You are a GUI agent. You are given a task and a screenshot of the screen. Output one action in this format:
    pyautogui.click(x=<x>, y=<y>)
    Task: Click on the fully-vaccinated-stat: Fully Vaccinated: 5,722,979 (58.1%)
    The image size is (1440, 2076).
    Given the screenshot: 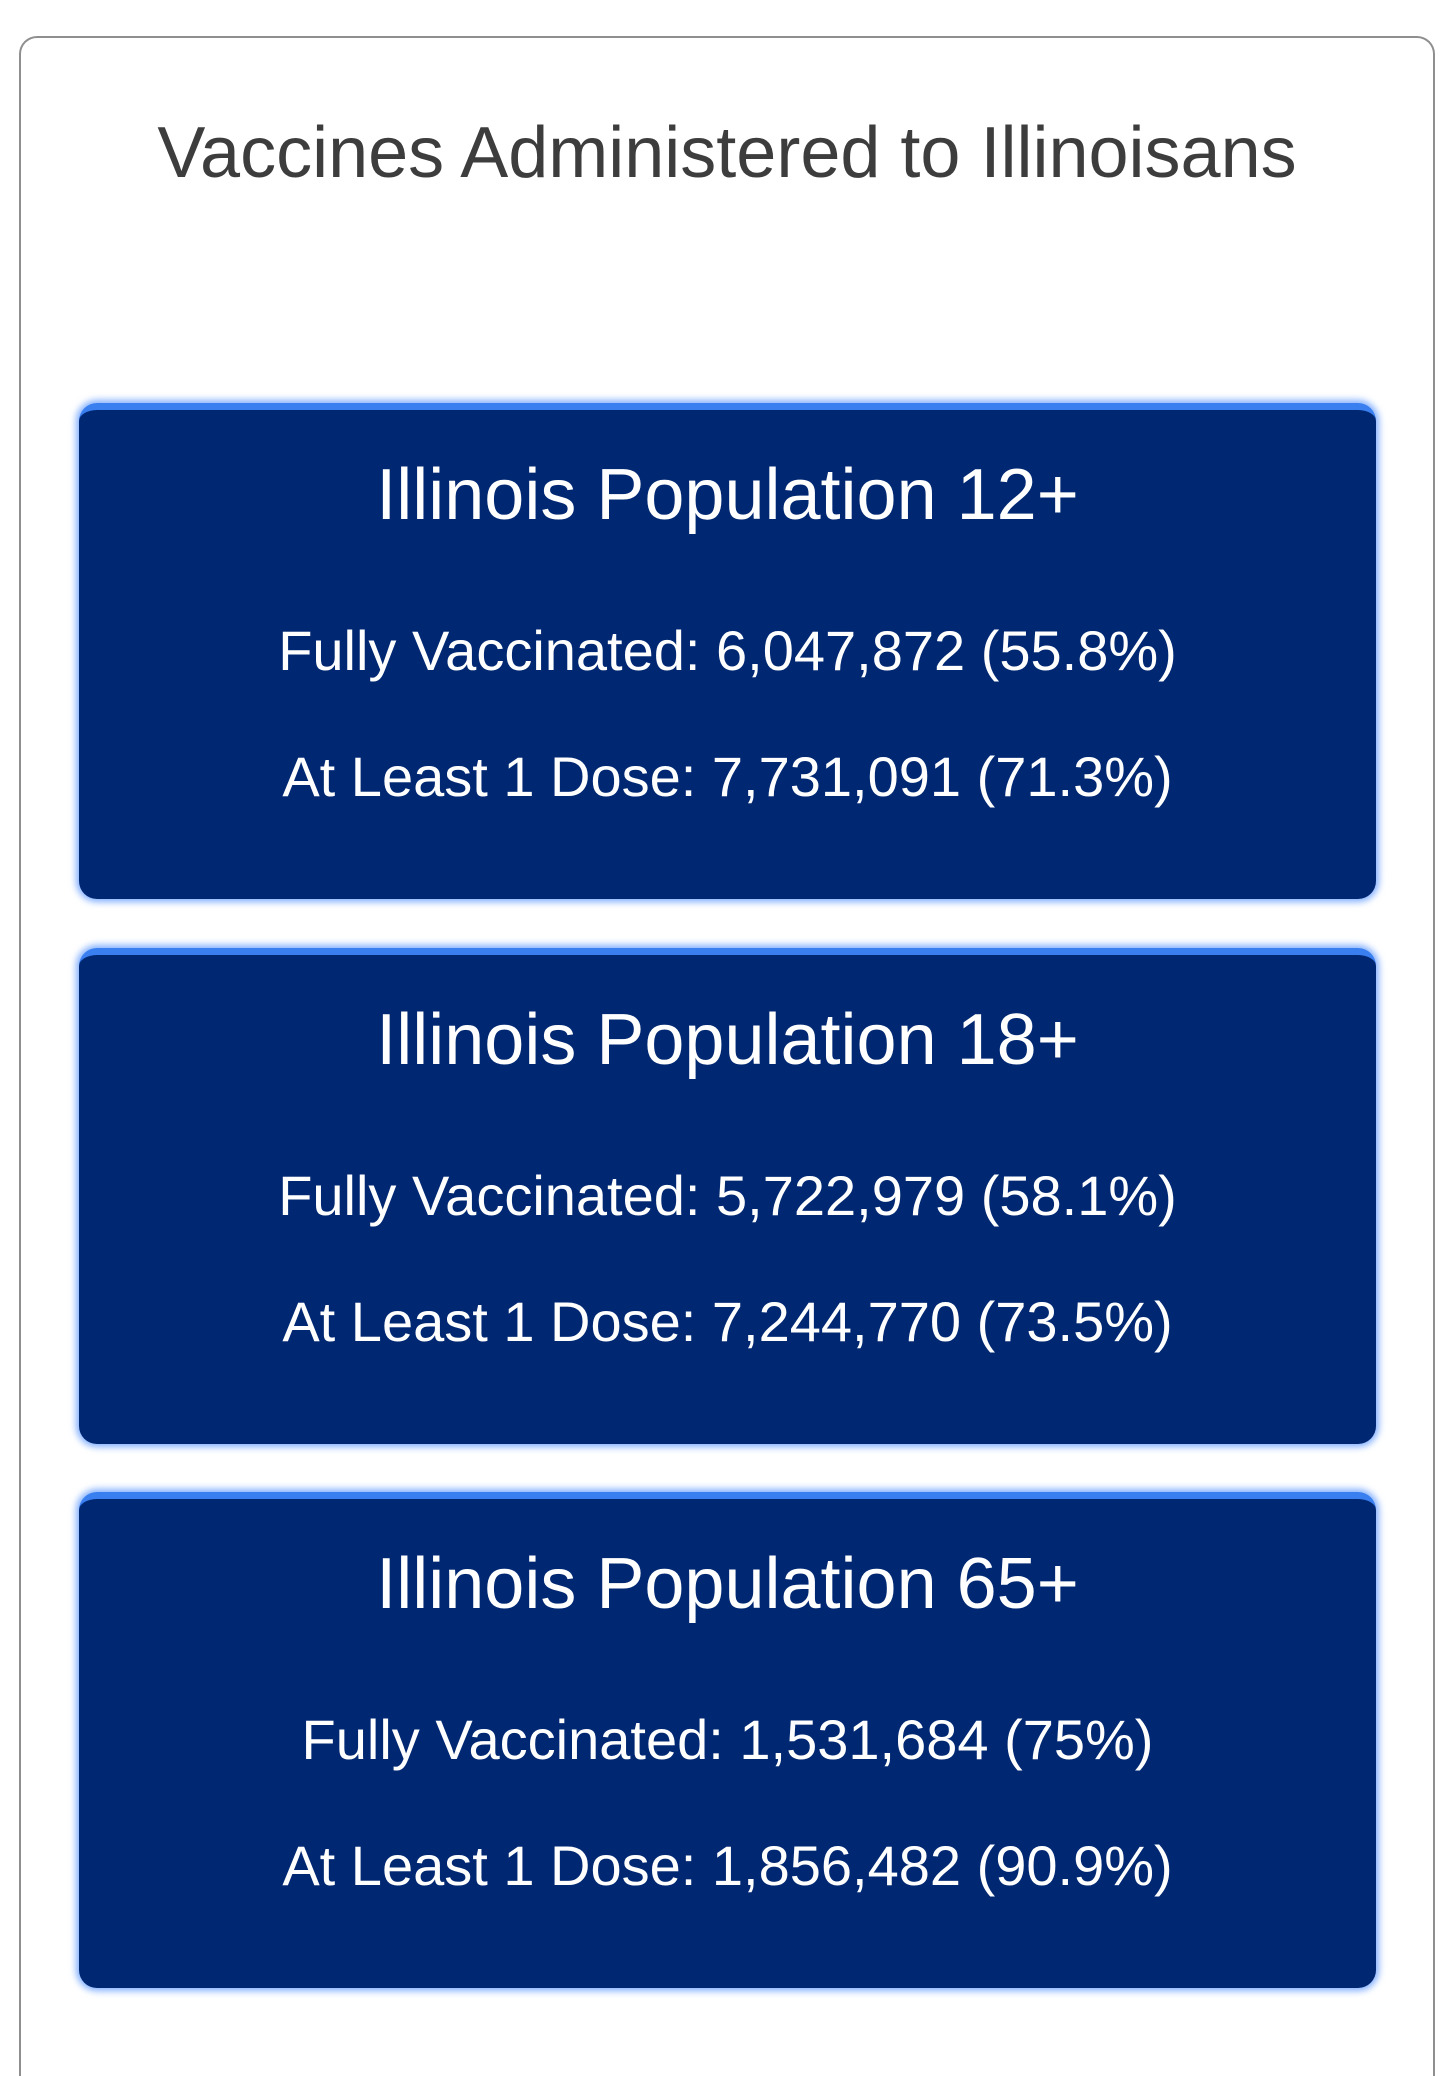 What is the action you would take?
    pyautogui.click(x=727, y=1195)
    